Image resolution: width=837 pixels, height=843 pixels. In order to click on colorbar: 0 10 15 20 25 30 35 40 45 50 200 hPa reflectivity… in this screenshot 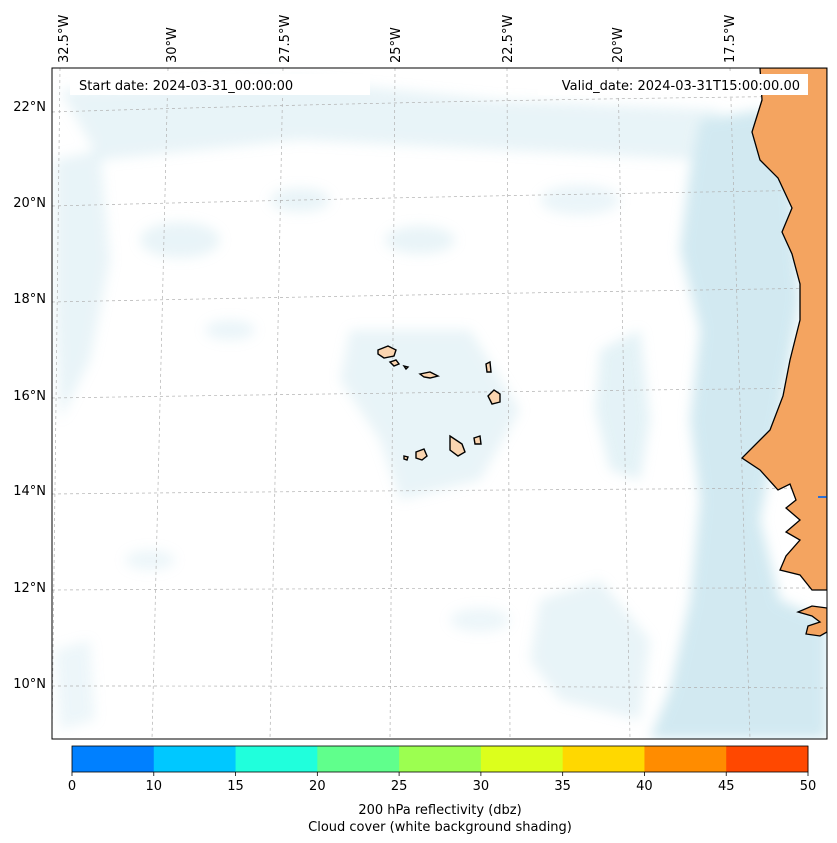, I will do `click(442, 790)`.